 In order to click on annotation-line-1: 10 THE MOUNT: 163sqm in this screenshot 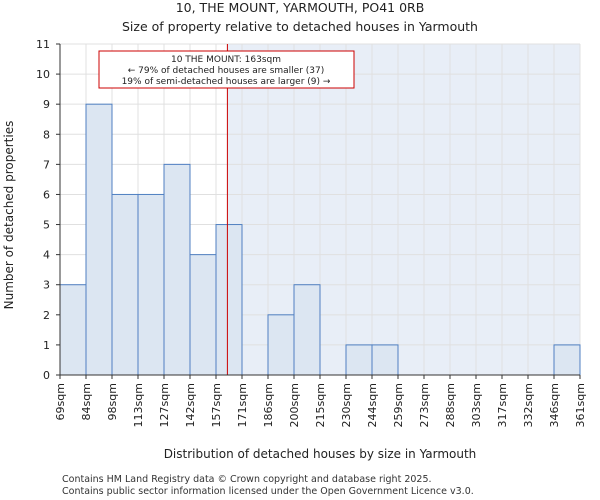, I will do `click(226, 60)`.